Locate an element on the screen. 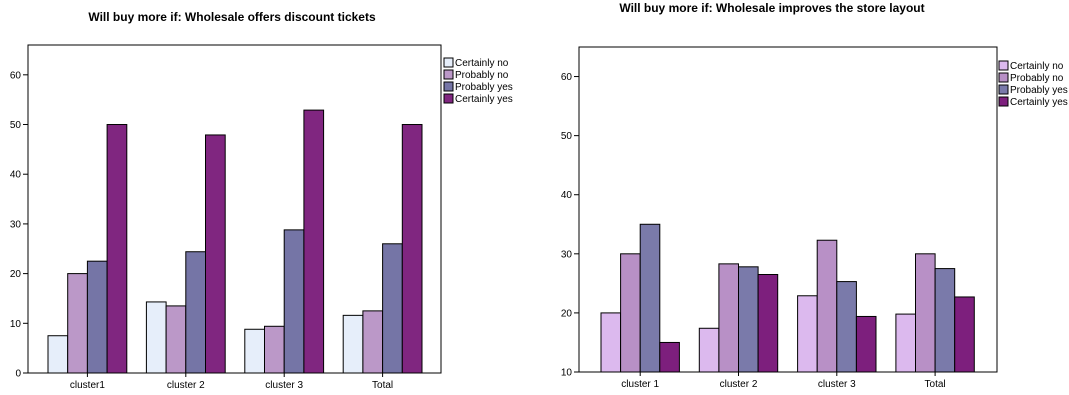 This screenshot has width=1069, height=395. x-tick-label: cluster1 is located at coordinates (87, 385).